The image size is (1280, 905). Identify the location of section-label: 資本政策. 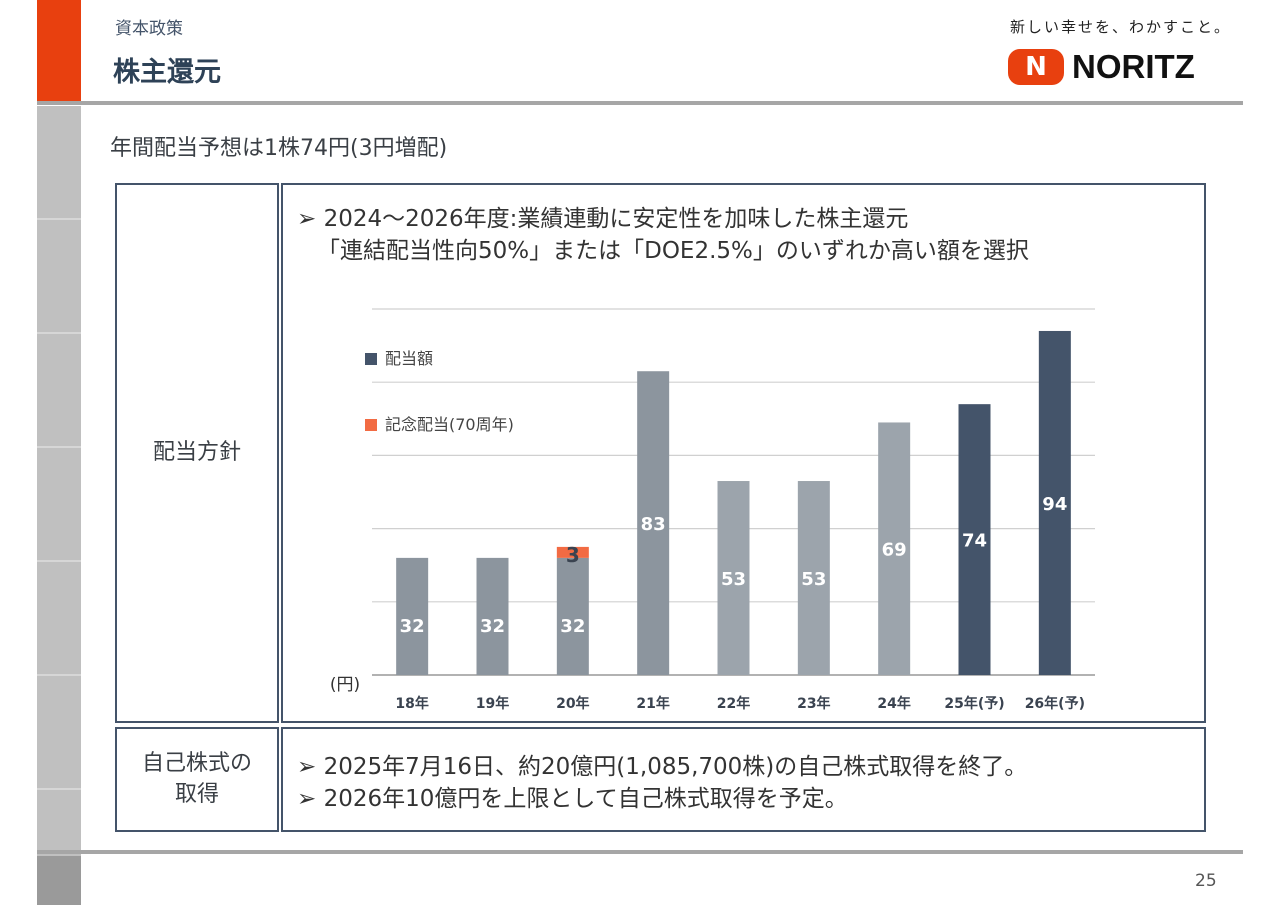
(149, 29).